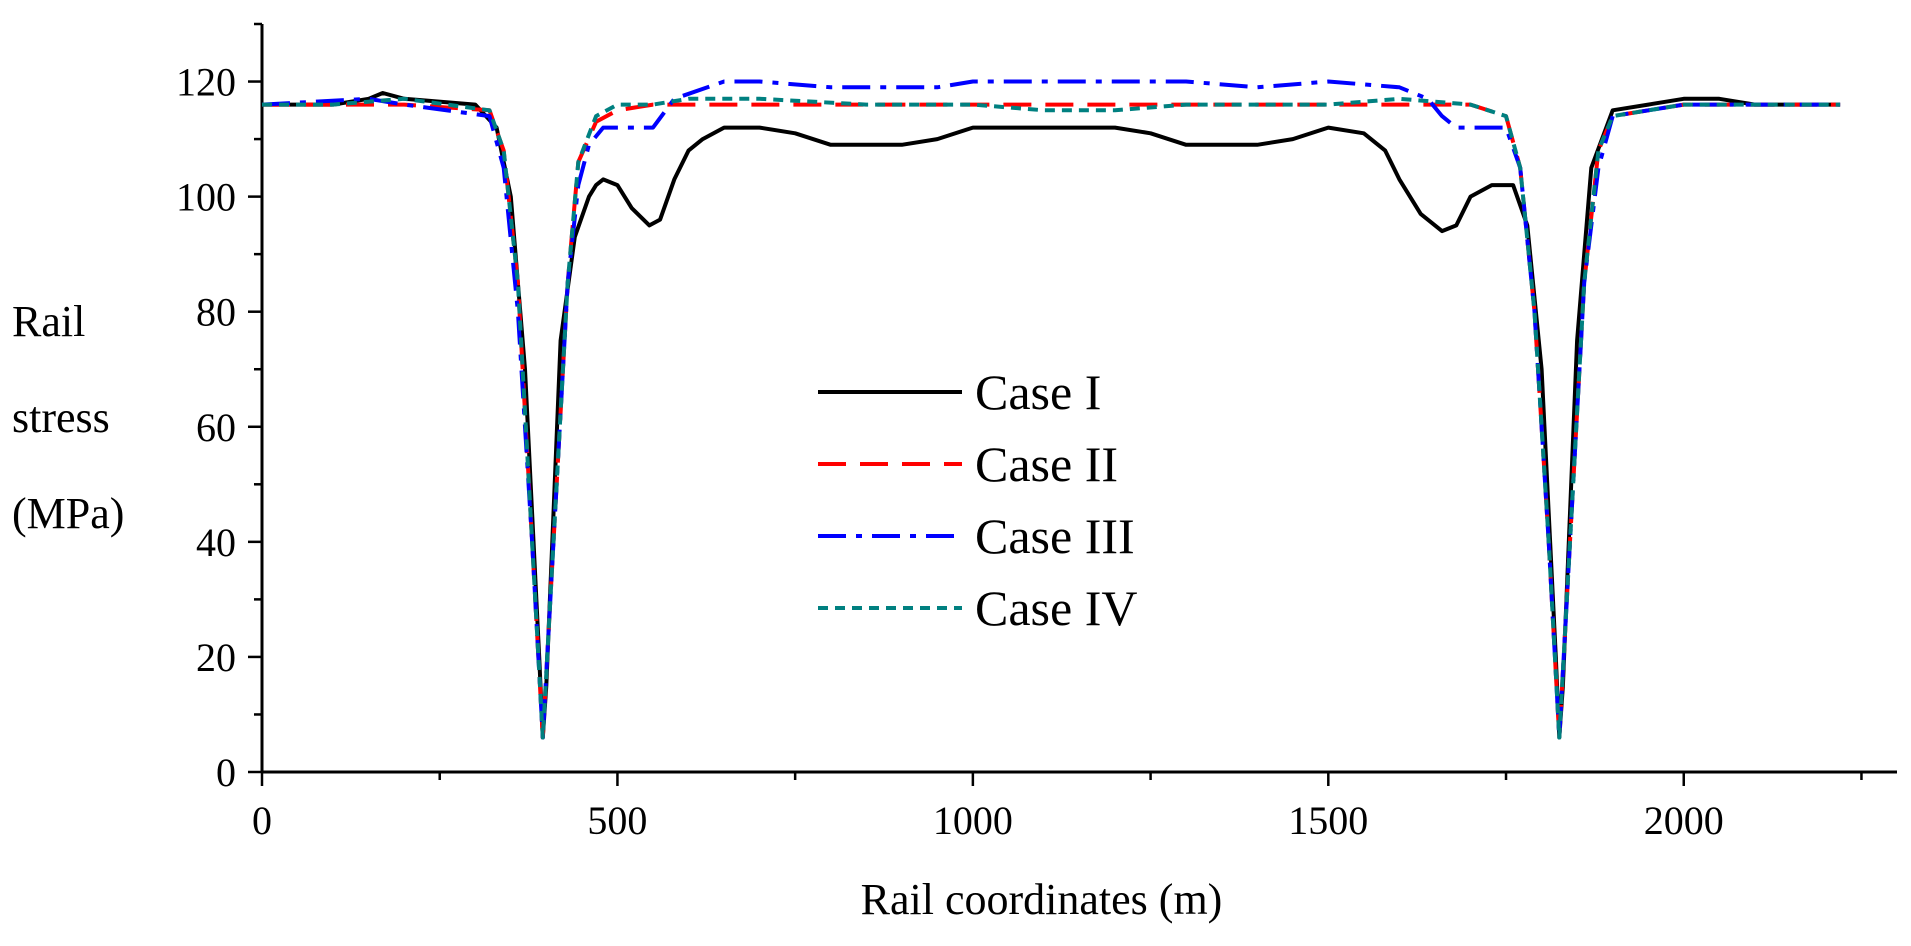  What do you see at coordinates (1328, 820) in the screenshot?
I see `x-tick-label: 1500` at bounding box center [1328, 820].